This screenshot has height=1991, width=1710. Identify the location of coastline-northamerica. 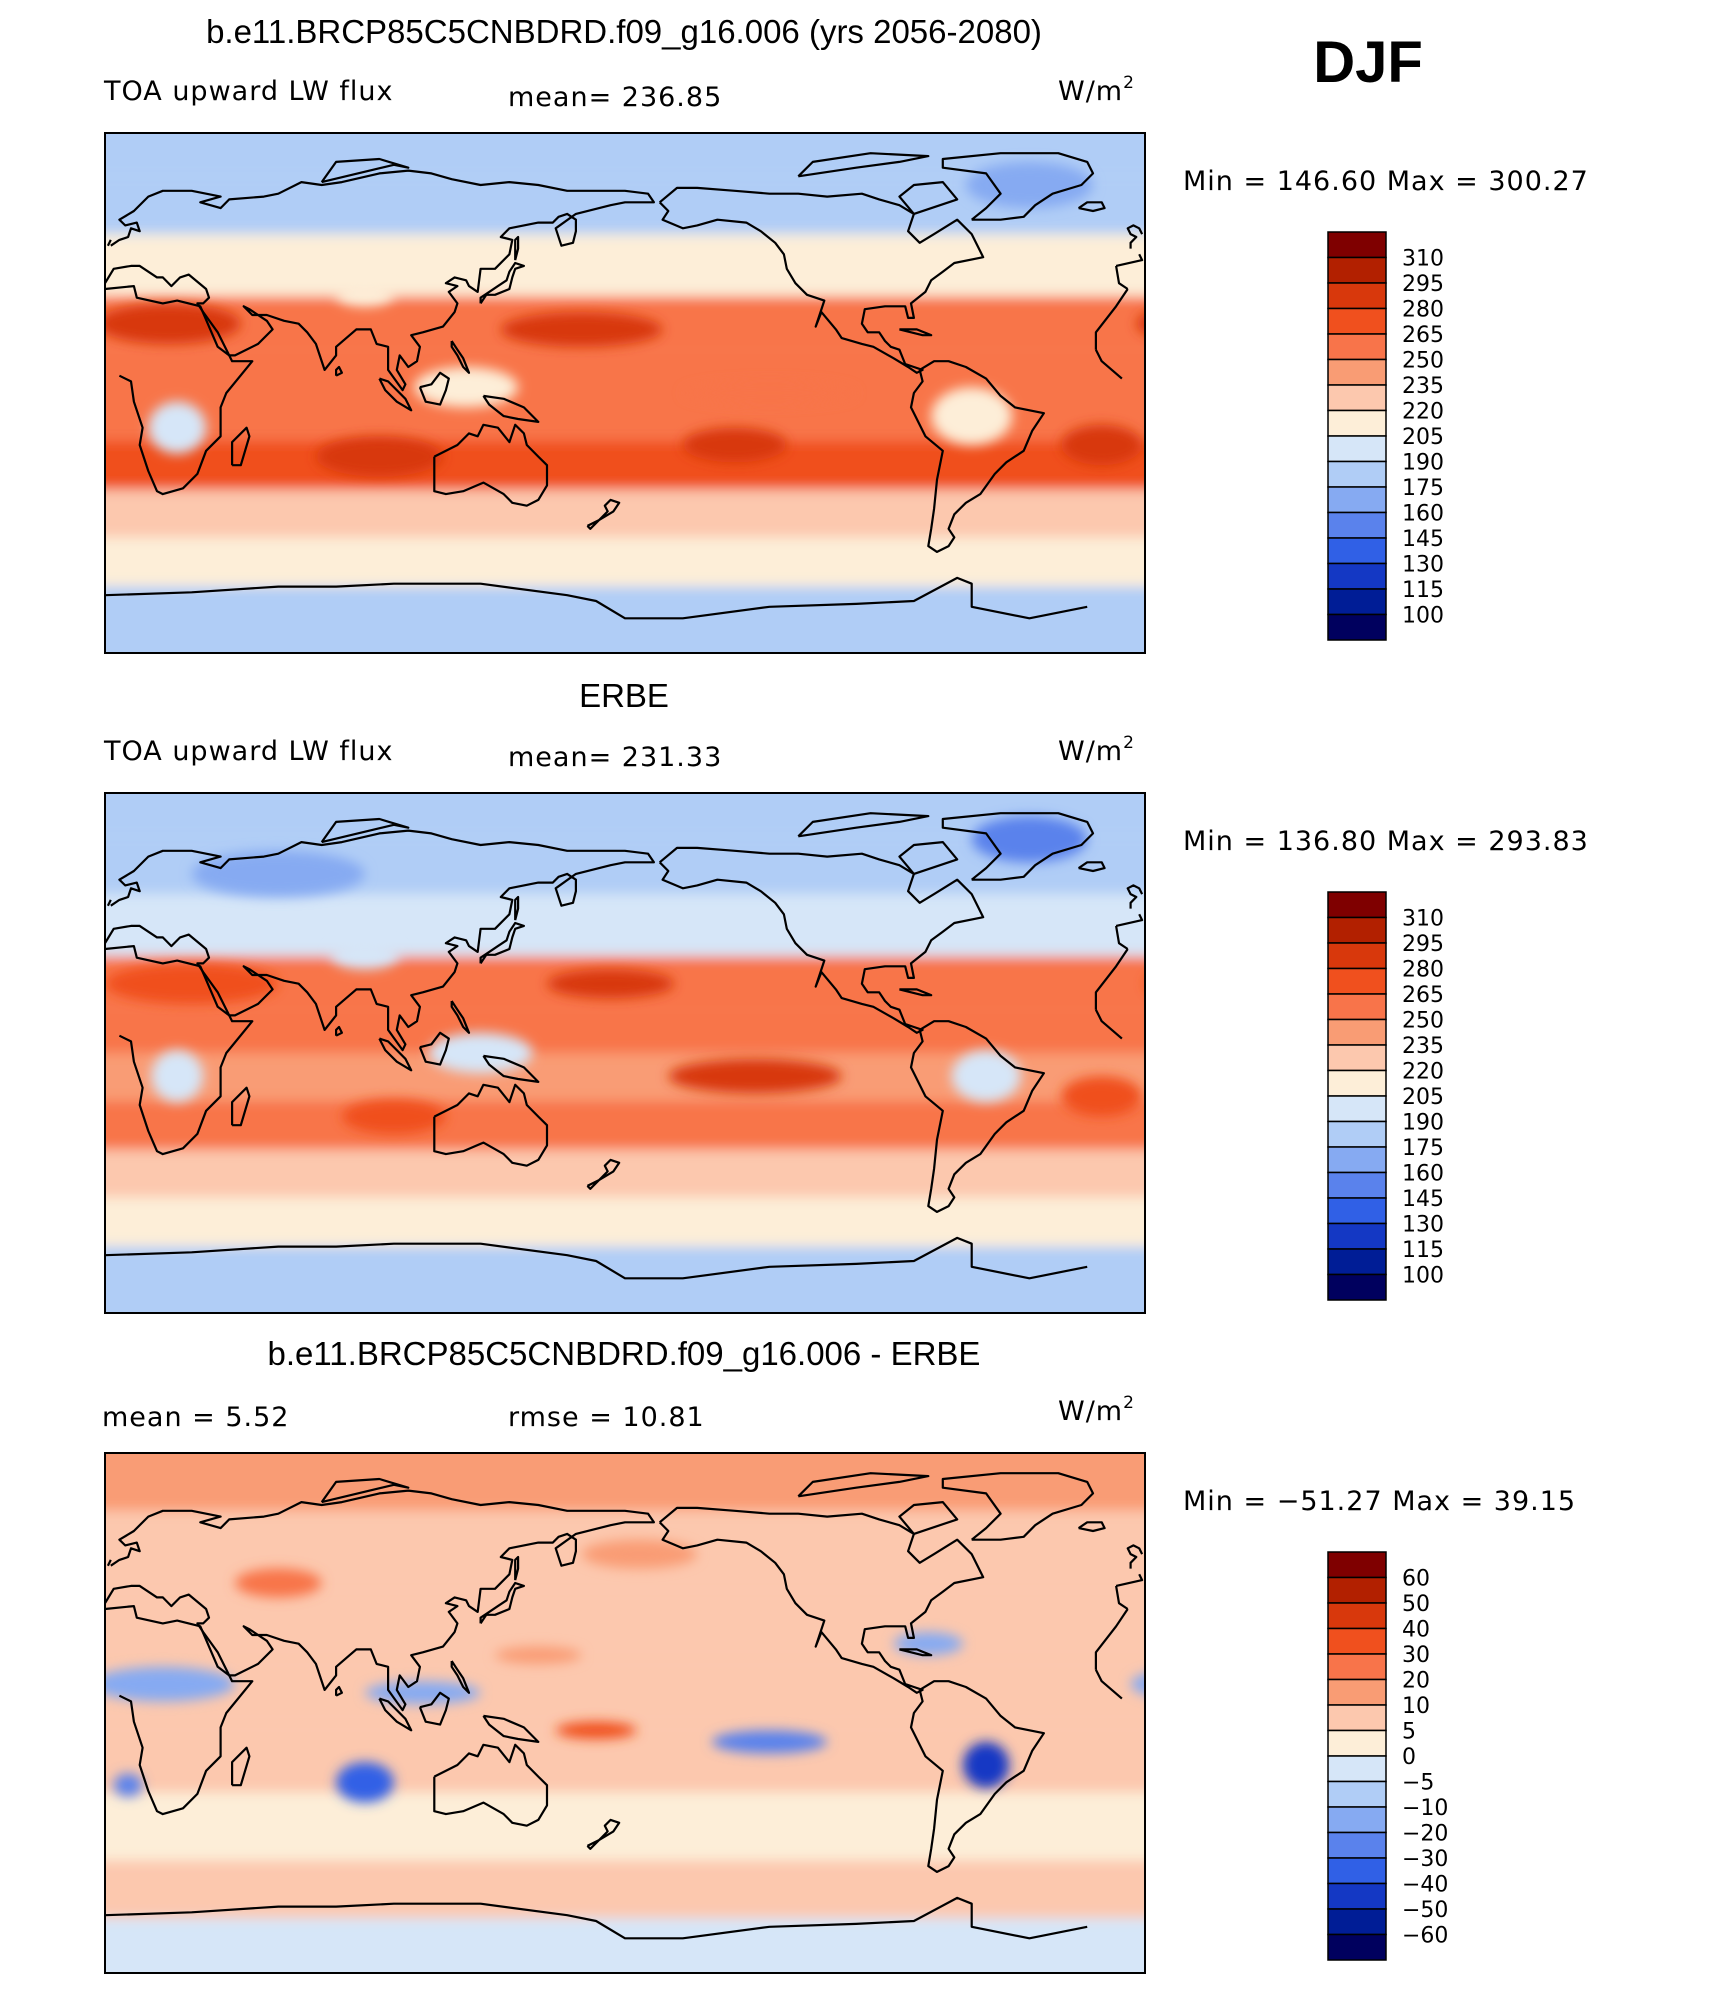
(821, 280).